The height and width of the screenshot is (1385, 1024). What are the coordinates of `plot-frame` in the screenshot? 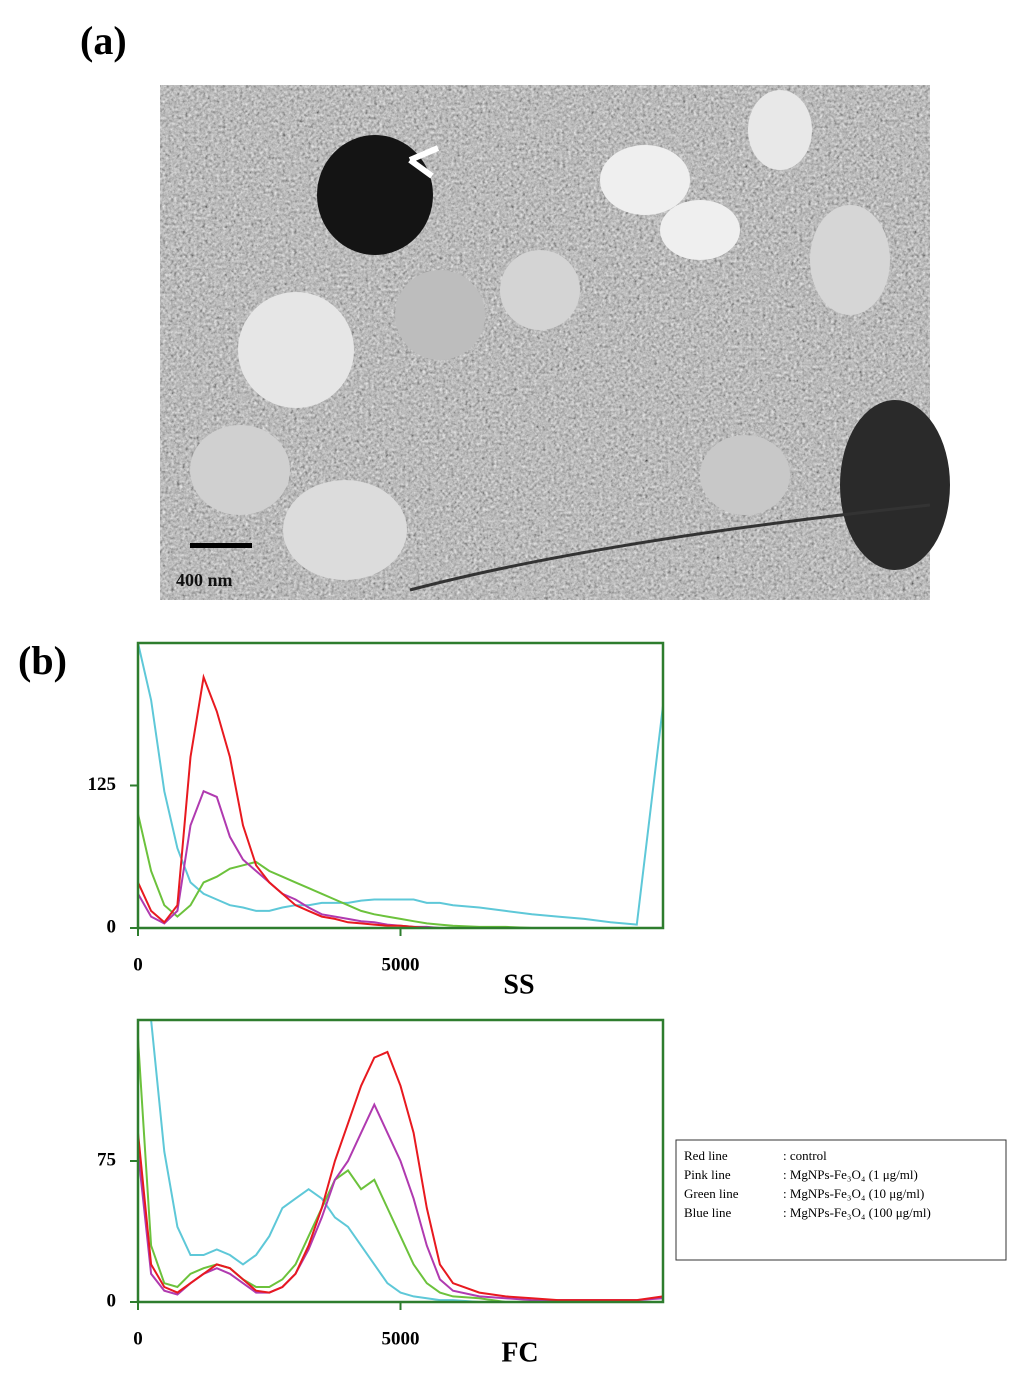 It's located at (400, 785).